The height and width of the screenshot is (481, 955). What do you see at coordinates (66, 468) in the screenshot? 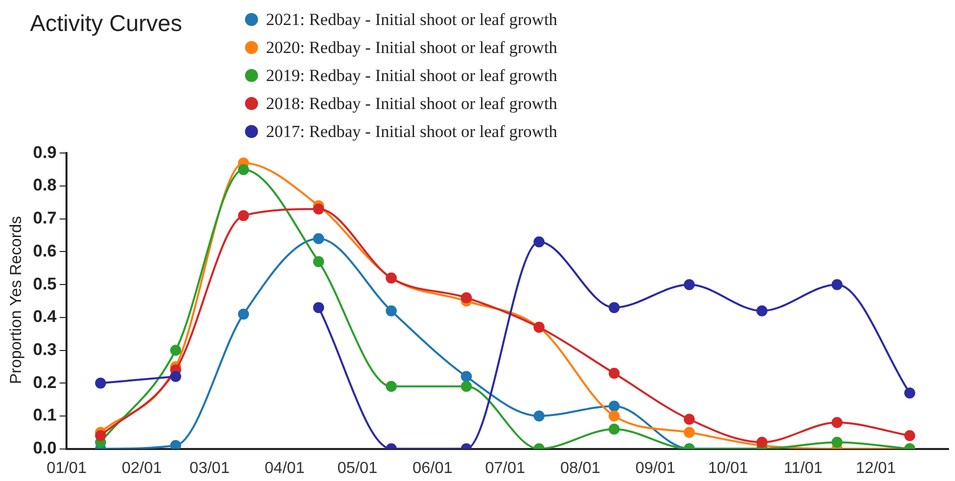
I see `x-tick-label: 01/01` at bounding box center [66, 468].